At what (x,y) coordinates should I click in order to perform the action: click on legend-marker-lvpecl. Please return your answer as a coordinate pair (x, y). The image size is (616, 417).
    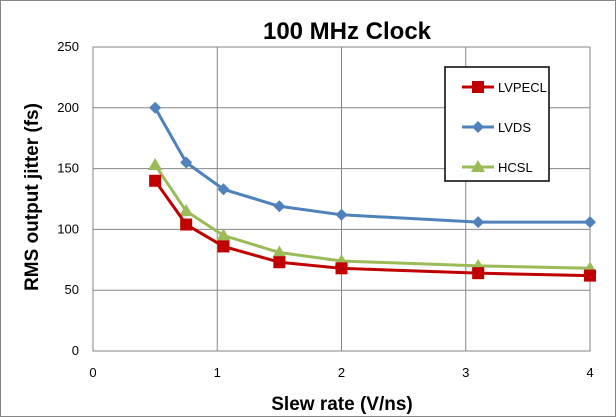
    Looking at the image, I should click on (478, 87).